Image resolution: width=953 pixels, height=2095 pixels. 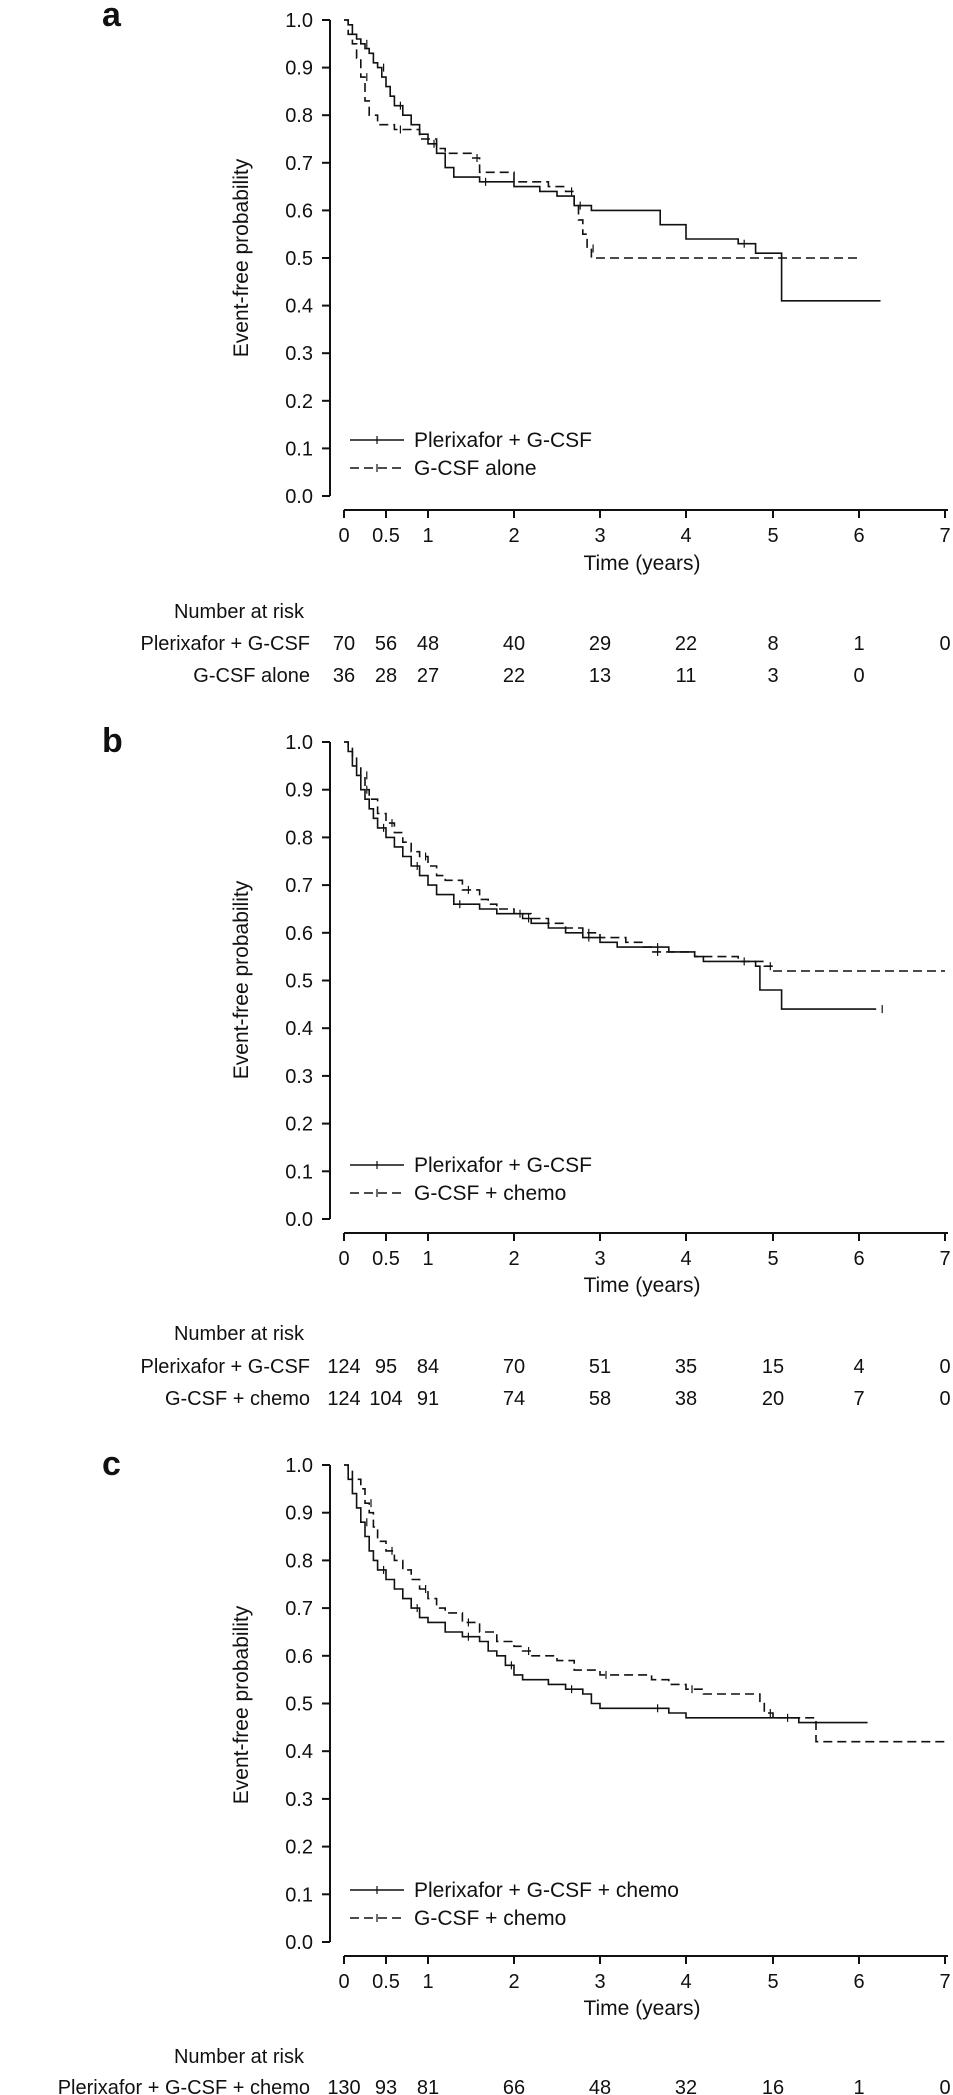 What do you see at coordinates (686, 1399) in the screenshot?
I see `risk-value: 38` at bounding box center [686, 1399].